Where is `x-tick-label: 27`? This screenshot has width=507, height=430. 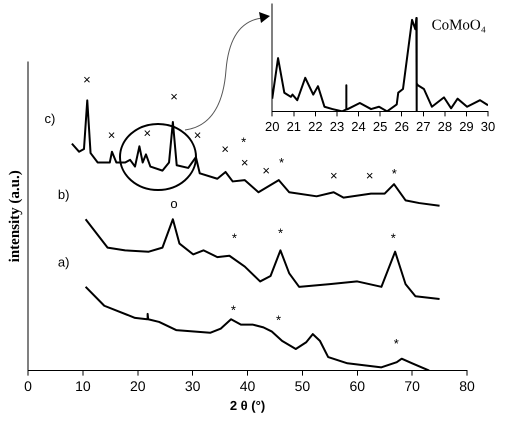
x-tick-label: 27 is located at coordinates (423, 126).